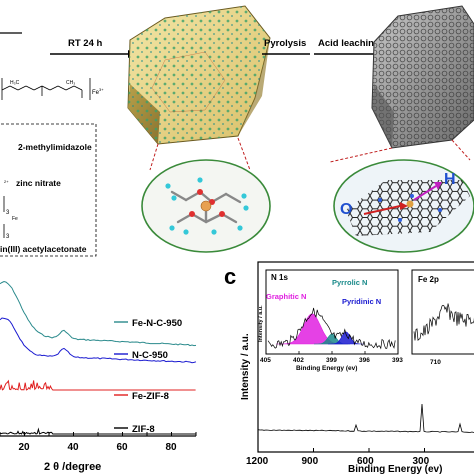 The height and width of the screenshot is (474, 474). What do you see at coordinates (123, 447) in the screenshot?
I see `xrd-tick-label: 60` at bounding box center [123, 447].